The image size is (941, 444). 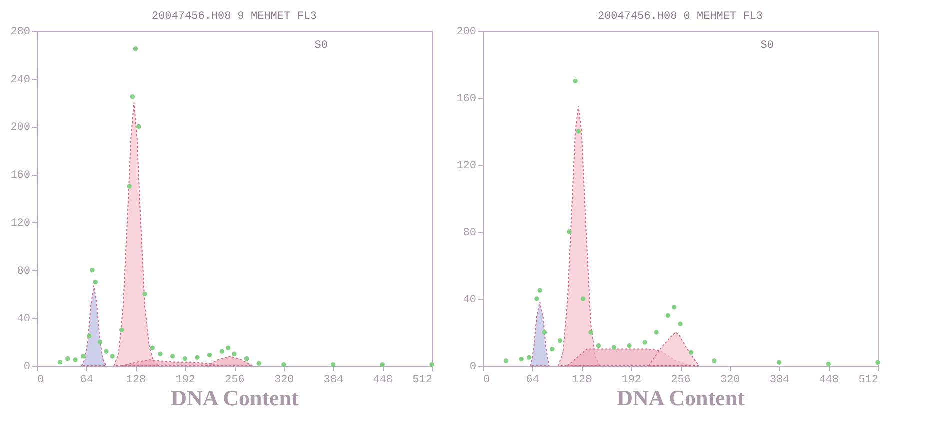 What do you see at coordinates (681, 17) in the screenshot?
I see `chart-title: 20047456.H08 0 MEHMET FL3` at bounding box center [681, 17].